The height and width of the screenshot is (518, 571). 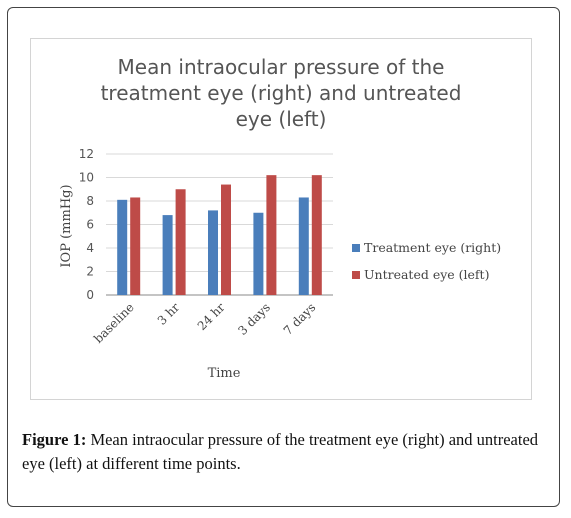 What do you see at coordinates (90, 201) in the screenshot?
I see `y-tick-label: 8` at bounding box center [90, 201].